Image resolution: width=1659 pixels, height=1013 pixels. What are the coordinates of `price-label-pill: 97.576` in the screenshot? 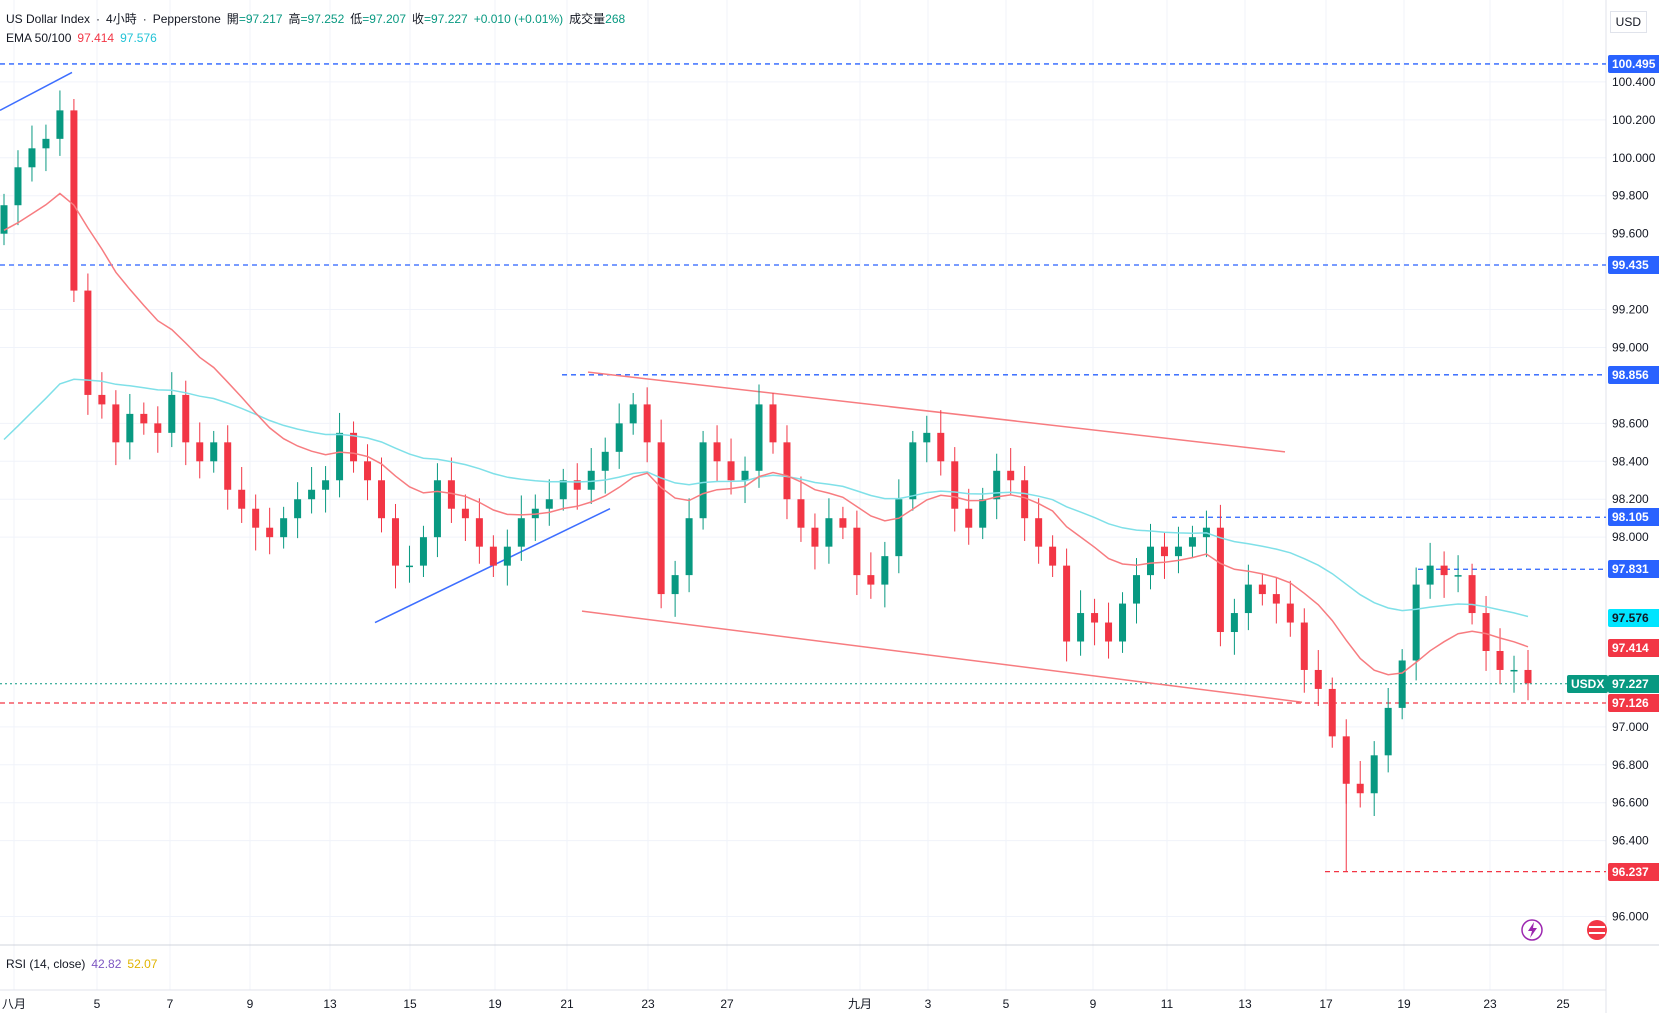 It's located at (1633, 617).